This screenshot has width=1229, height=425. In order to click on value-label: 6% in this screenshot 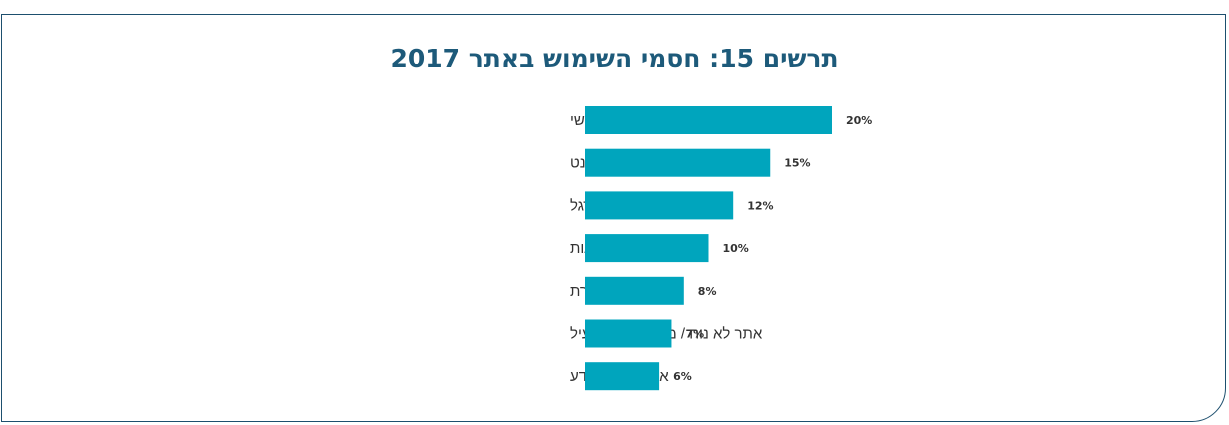, I will do `click(682, 376)`.